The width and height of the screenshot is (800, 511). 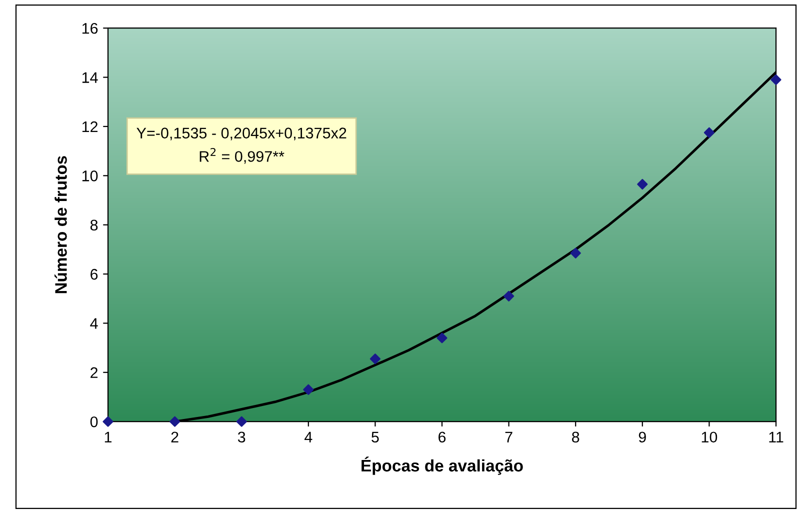 I want to click on y-tick-label: 16, so click(x=90, y=28).